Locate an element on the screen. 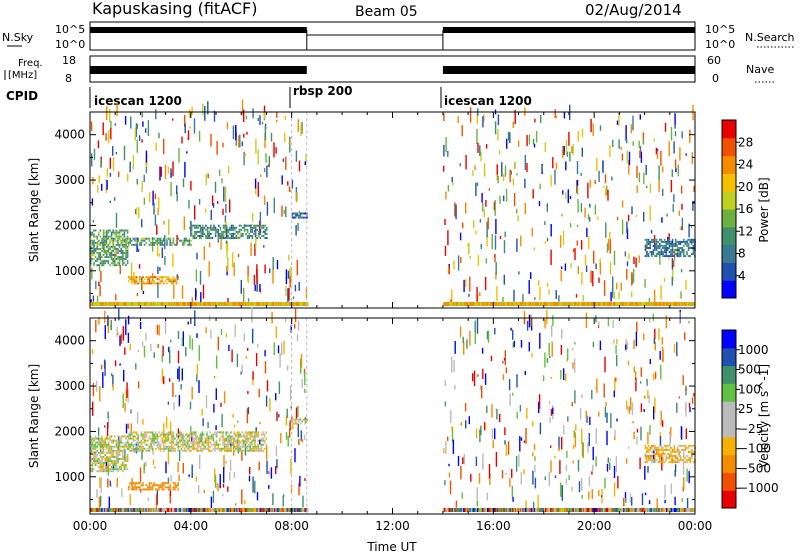 This screenshot has height=554, width=800. y-tick-label: 2000 is located at coordinates (69, 431).